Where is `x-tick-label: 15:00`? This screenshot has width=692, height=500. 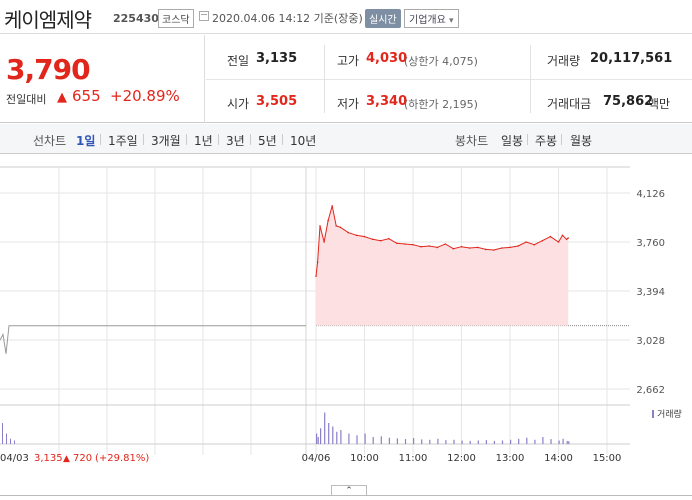 x-tick-label: 15:00 is located at coordinates (607, 458).